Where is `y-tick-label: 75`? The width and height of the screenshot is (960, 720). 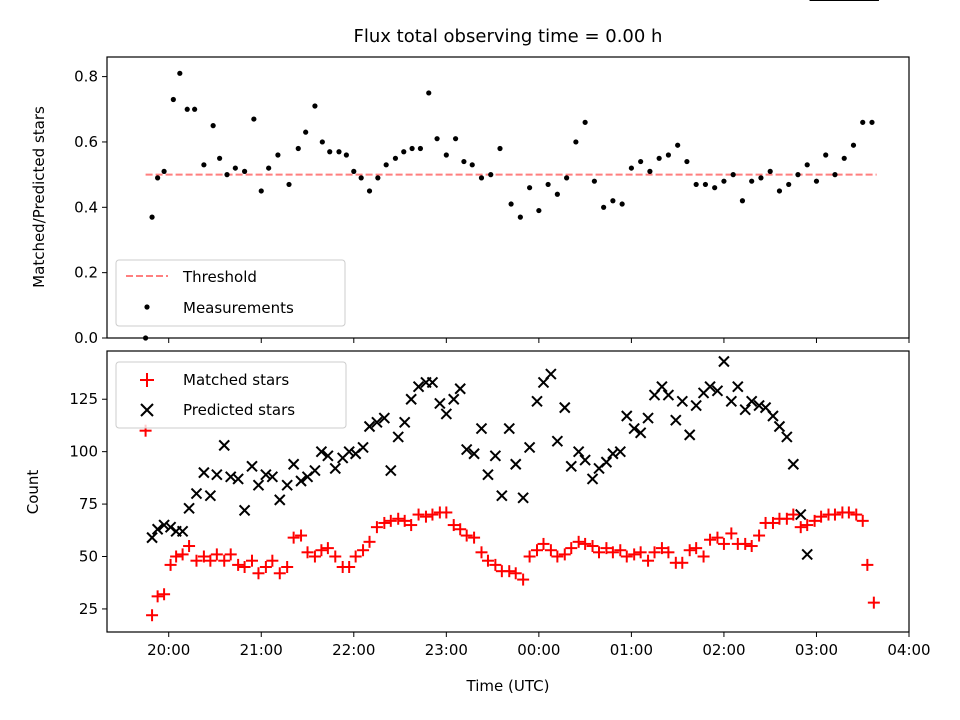 y-tick-label: 75 is located at coordinates (88, 504).